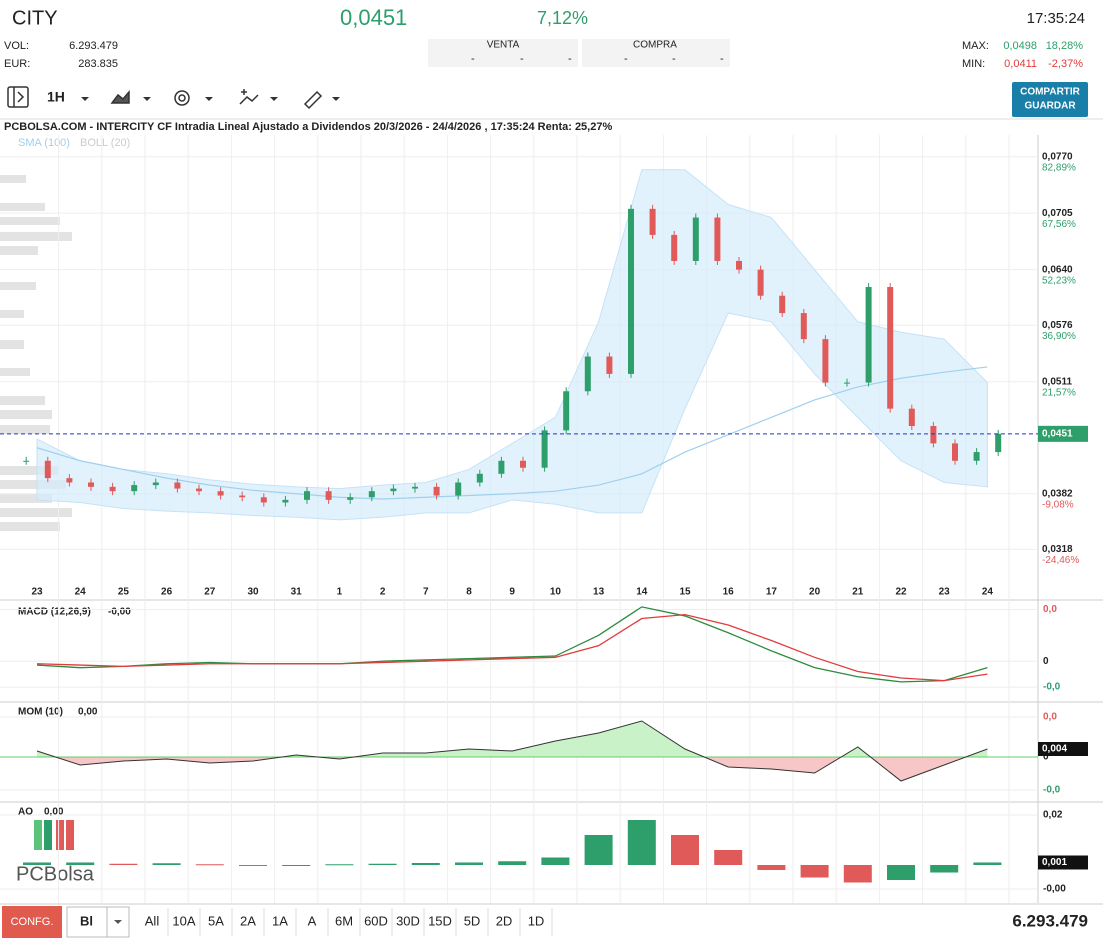 The height and width of the screenshot is (943, 1103). Describe the element at coordinates (556, 592) in the screenshot. I see `x-tick-label: 10` at that location.